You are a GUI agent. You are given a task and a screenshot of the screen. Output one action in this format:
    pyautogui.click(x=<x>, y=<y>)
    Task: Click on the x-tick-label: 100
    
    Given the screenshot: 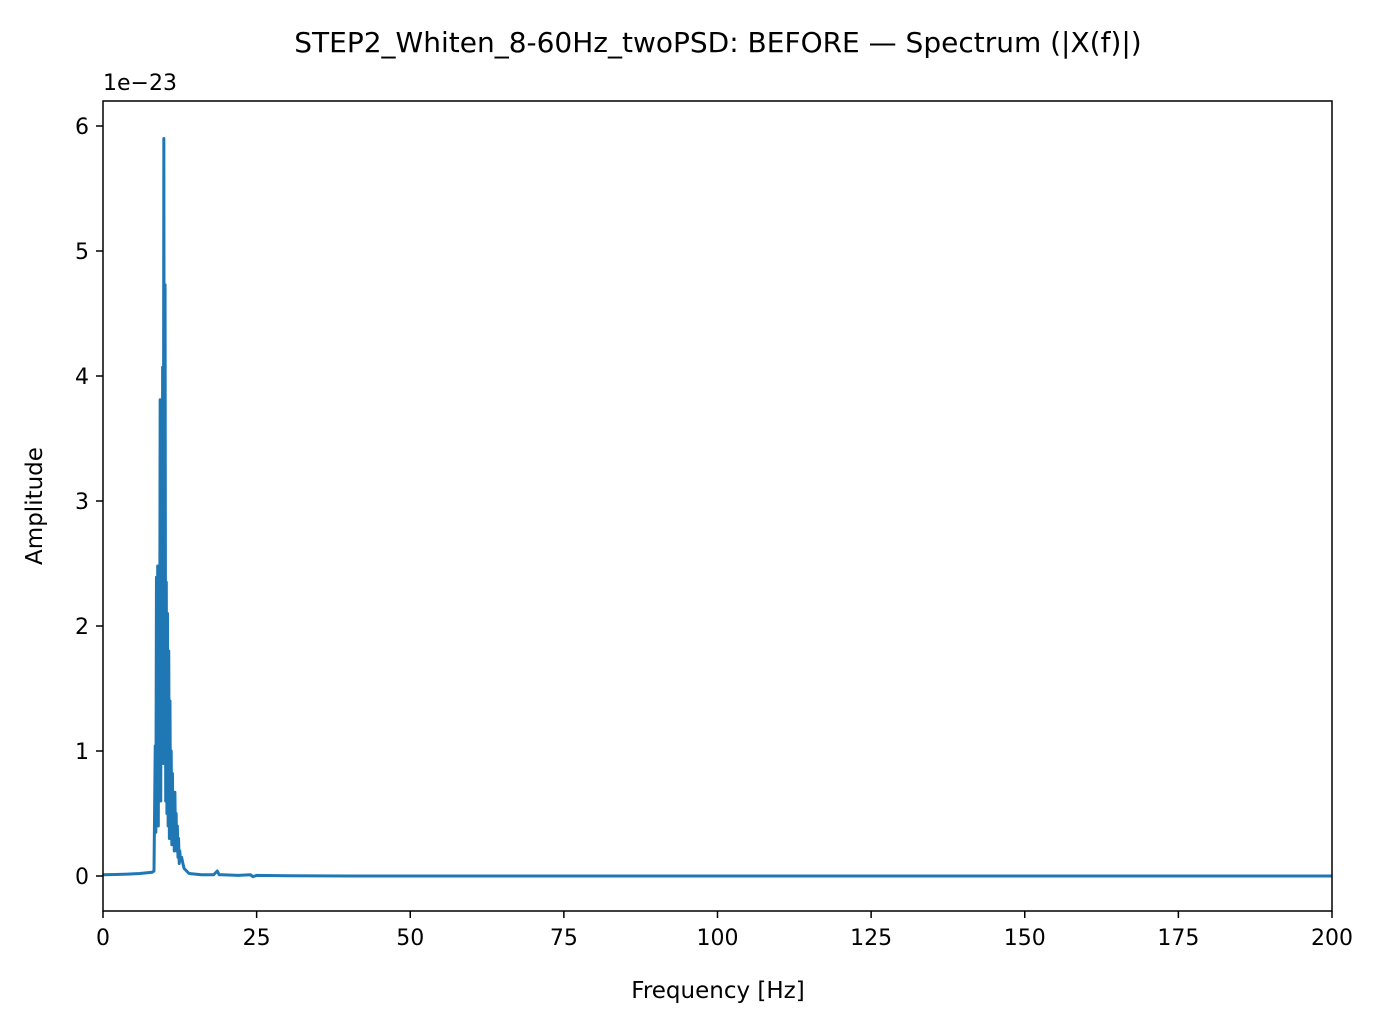 What is the action you would take?
    pyautogui.click(x=718, y=938)
    